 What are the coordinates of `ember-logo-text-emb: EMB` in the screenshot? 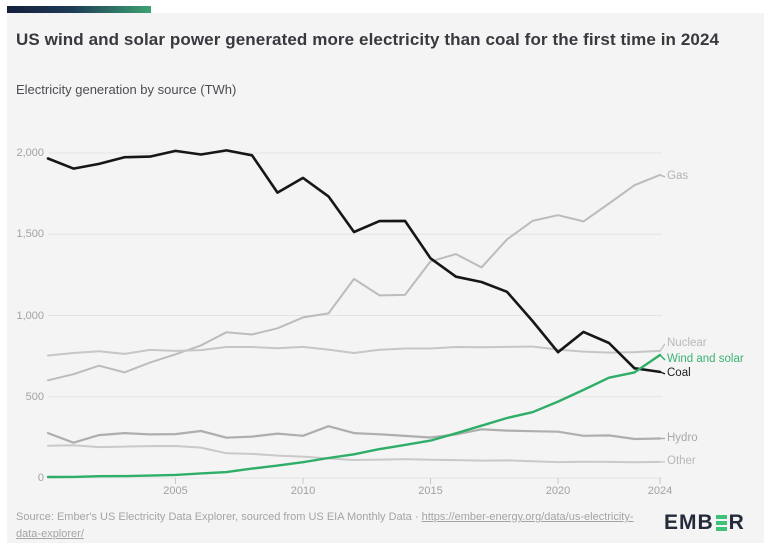 It's located at (689, 522).